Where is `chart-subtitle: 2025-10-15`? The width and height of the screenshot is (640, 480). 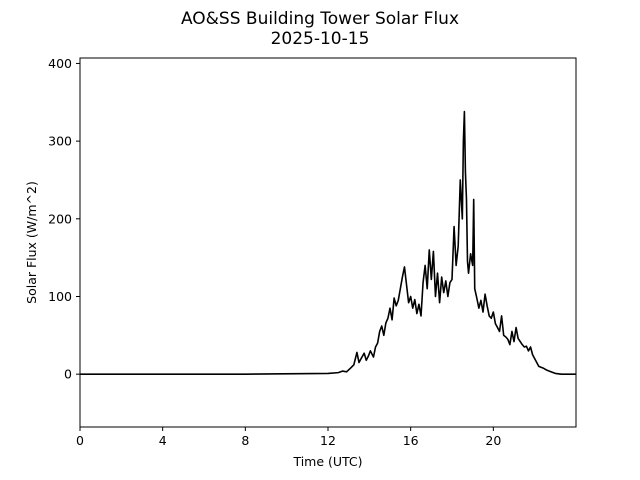
chart-subtitle: 2025-10-15 is located at coordinates (320, 39).